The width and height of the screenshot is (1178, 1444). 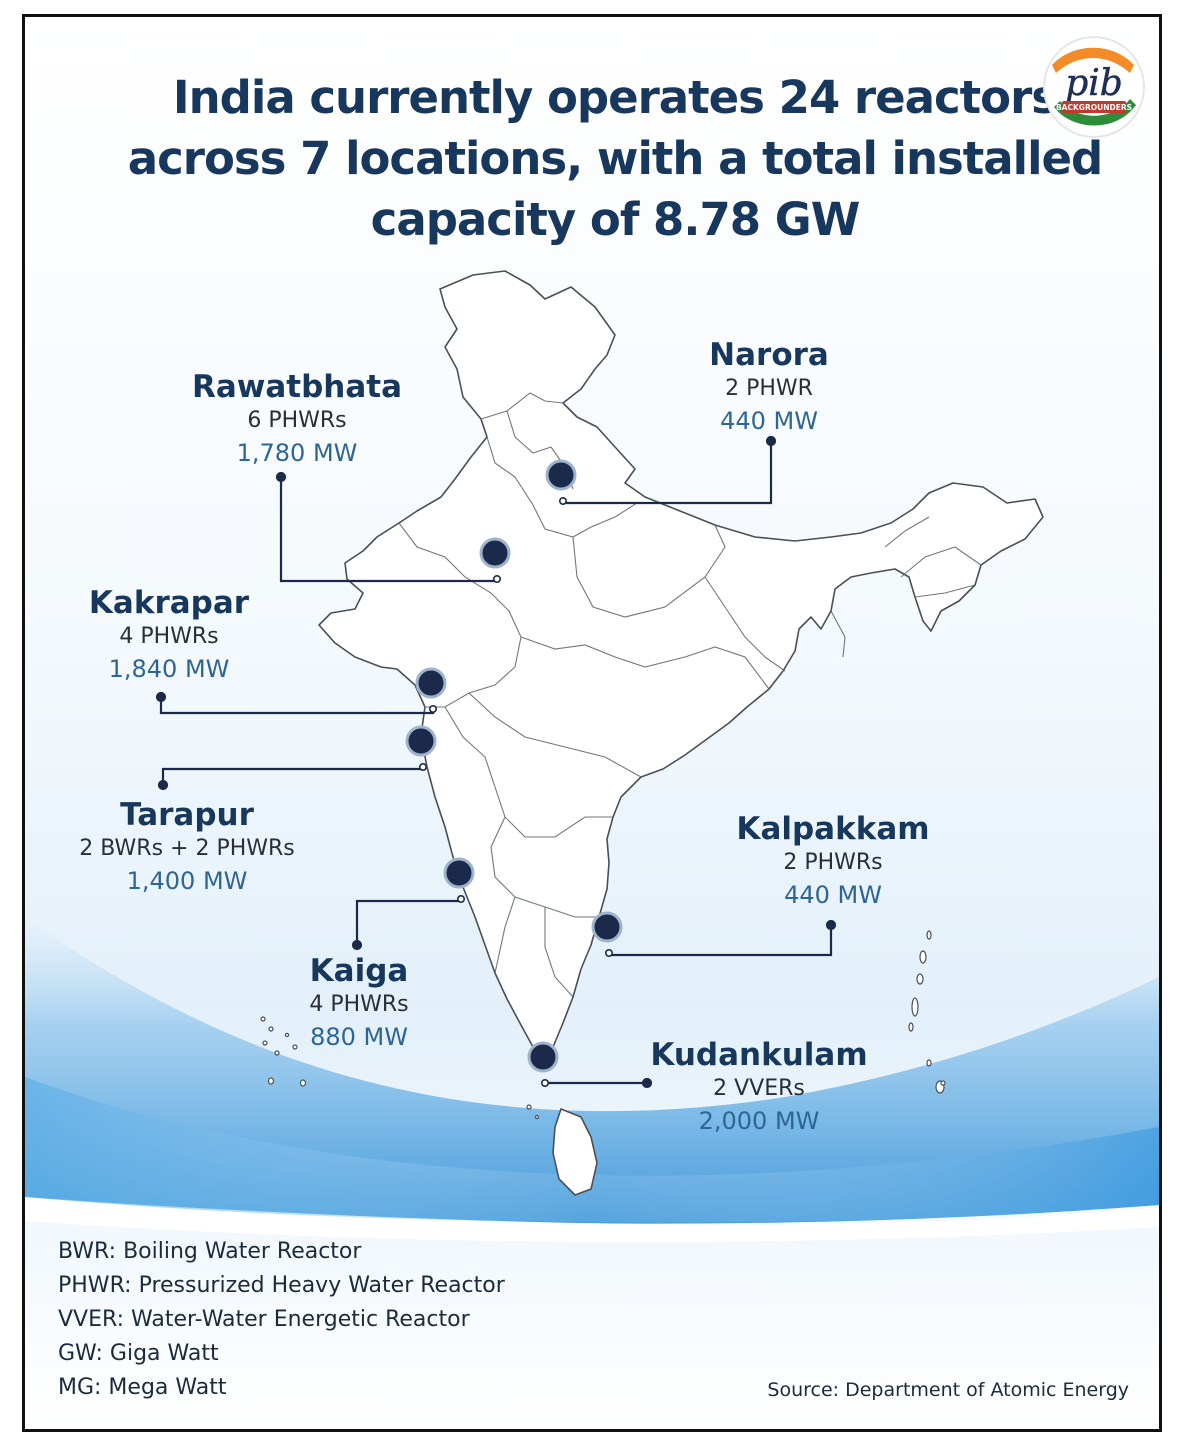 What do you see at coordinates (607, 927) in the screenshot?
I see `reactor-marker-kalpakkam` at bounding box center [607, 927].